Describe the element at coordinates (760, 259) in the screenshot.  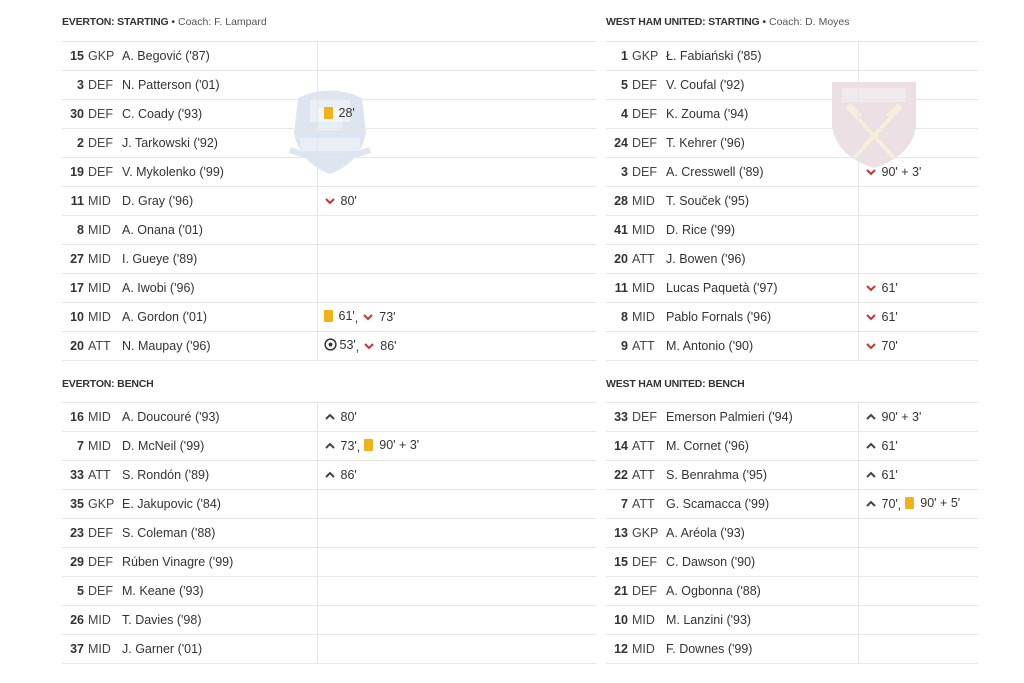
I see `player-name: J. Bowen ('96)` at that location.